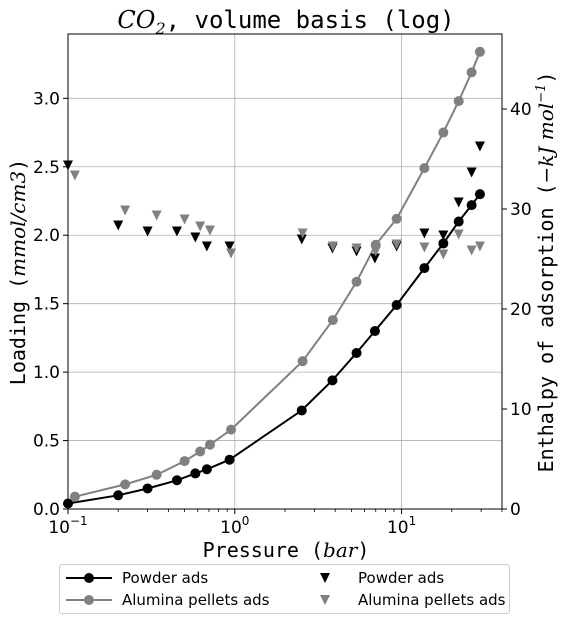  What do you see at coordinates (18, 224) in the screenshot?
I see `y-axis-label-unit: mmol/cm3` at bounding box center [18, 224].